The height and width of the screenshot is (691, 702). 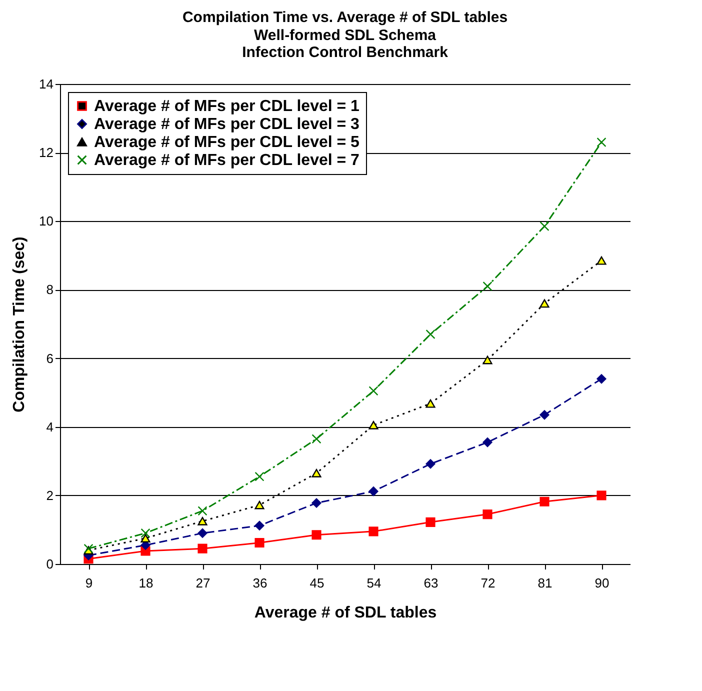 I want to click on y-tick-label: 12, so click(x=46, y=152).